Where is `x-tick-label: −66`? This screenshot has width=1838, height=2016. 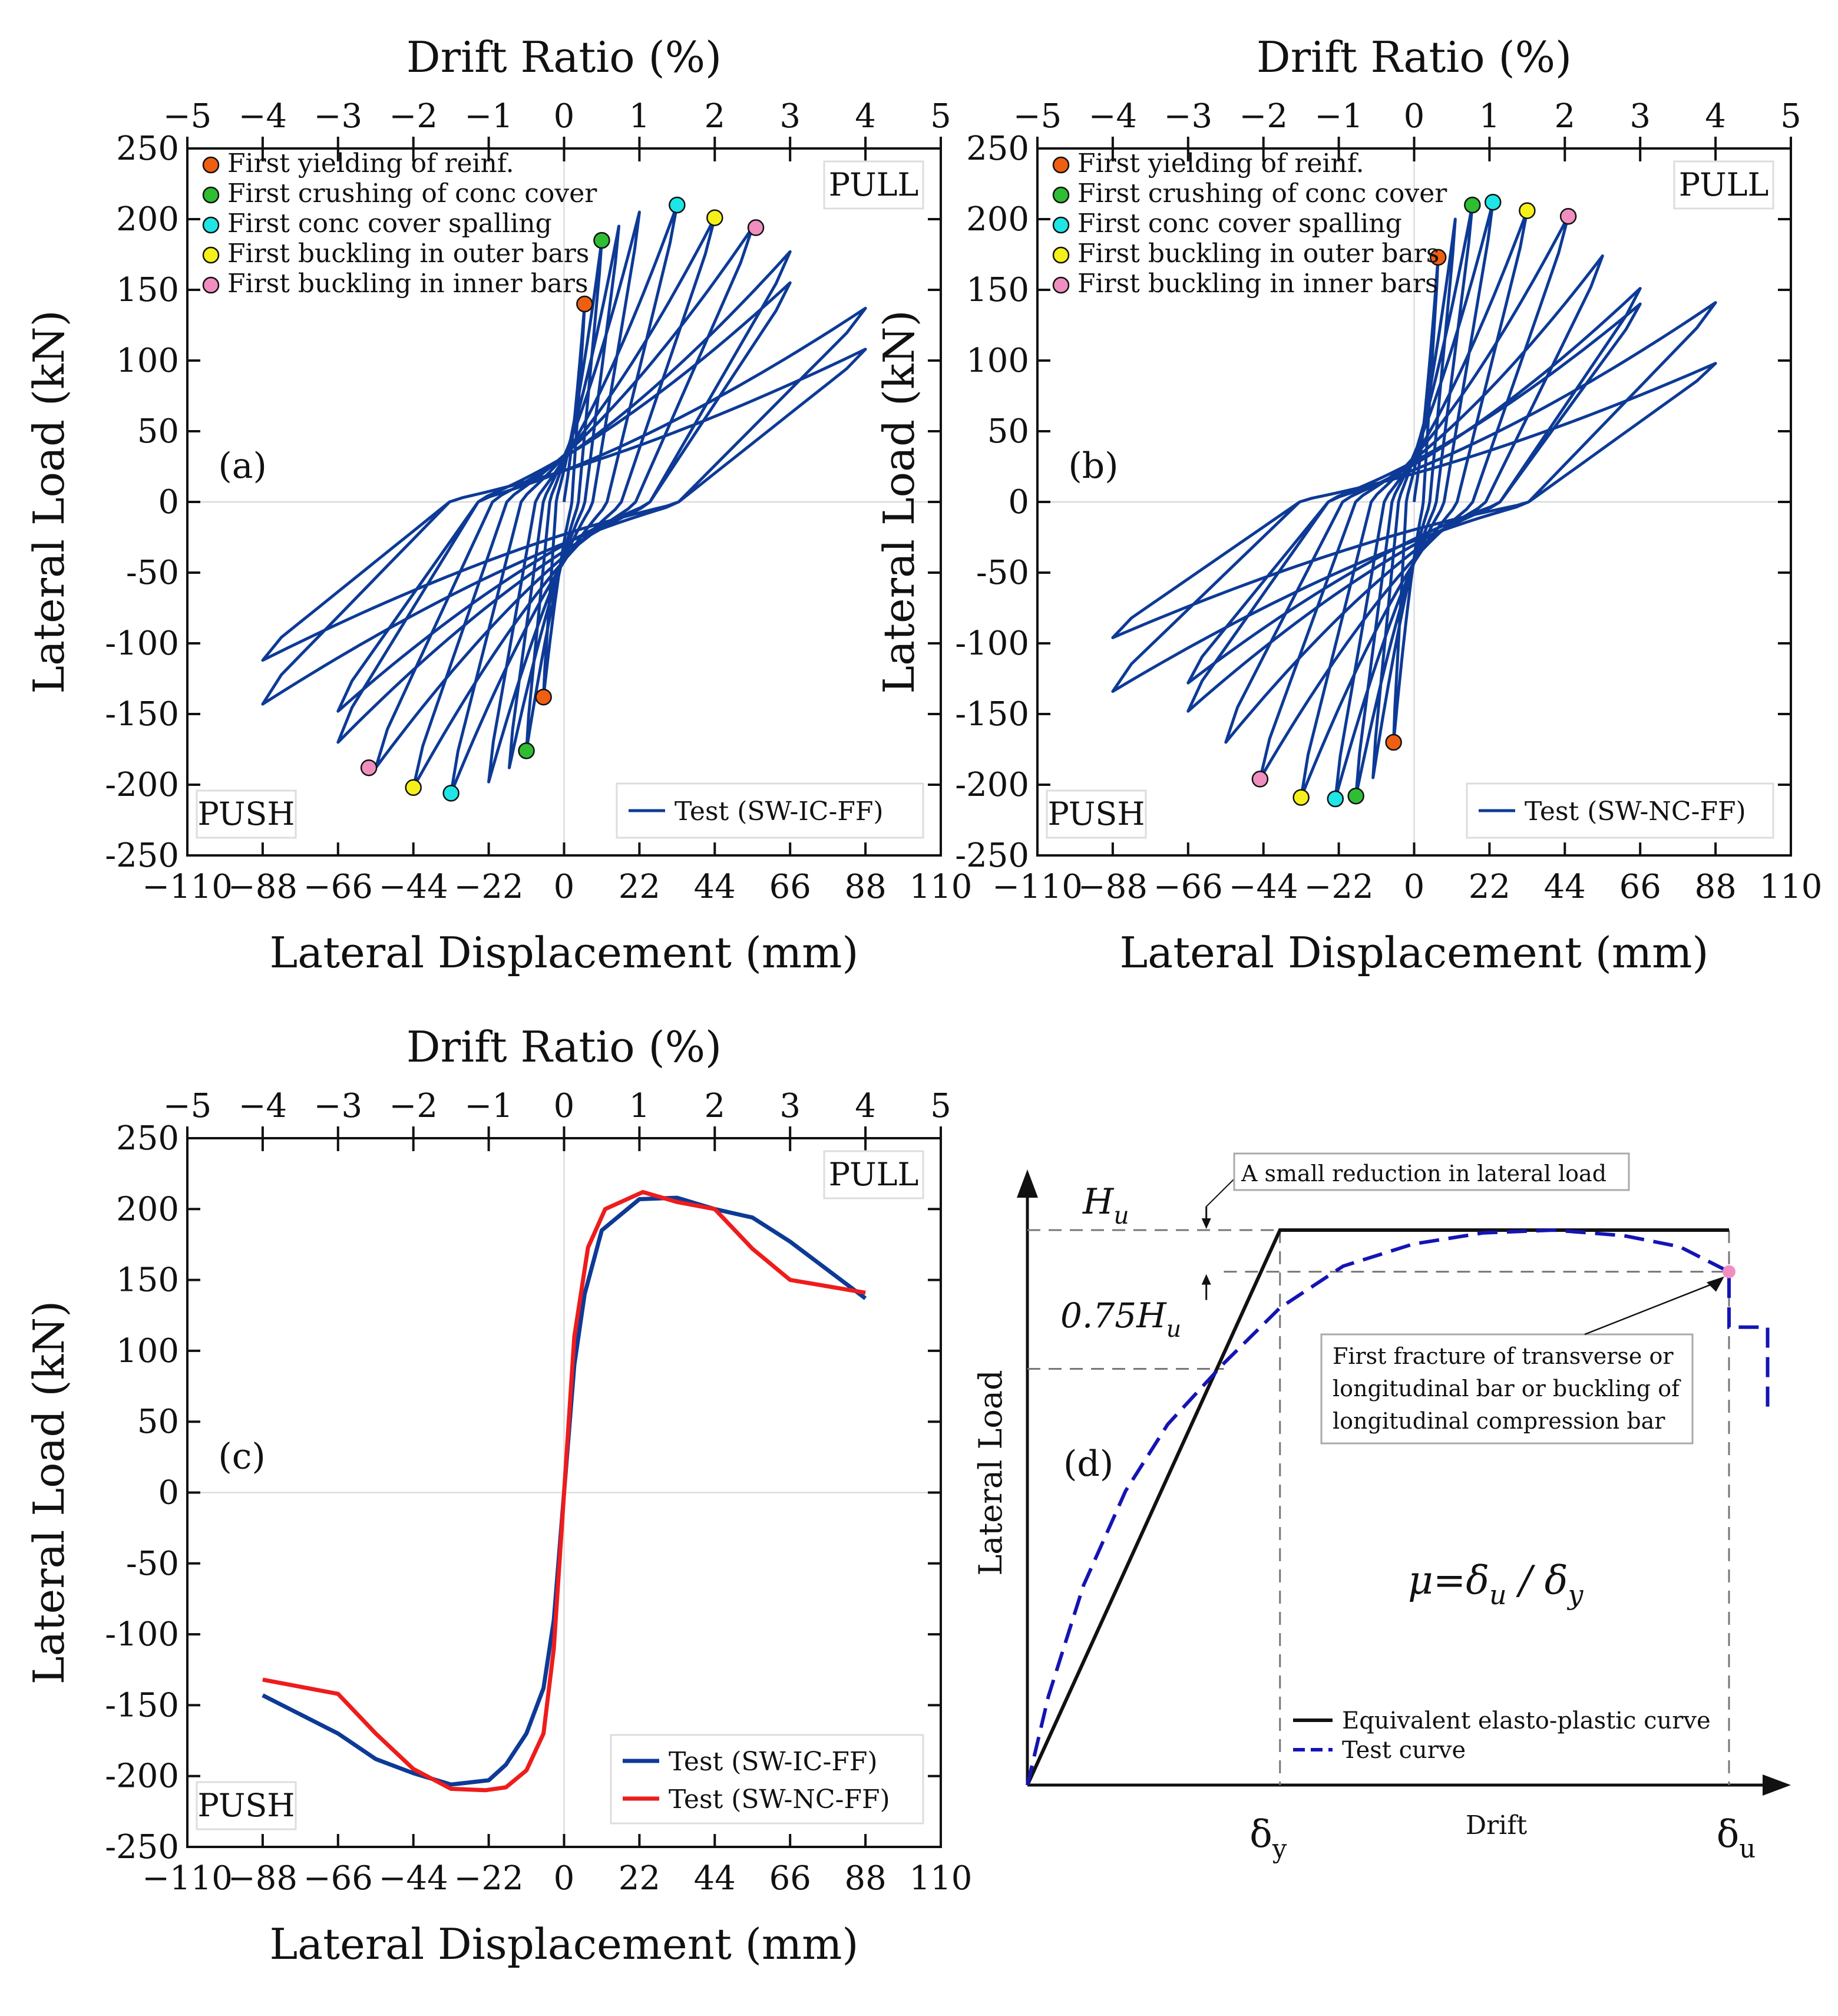 x-tick-label: −66 is located at coordinates (1188, 887).